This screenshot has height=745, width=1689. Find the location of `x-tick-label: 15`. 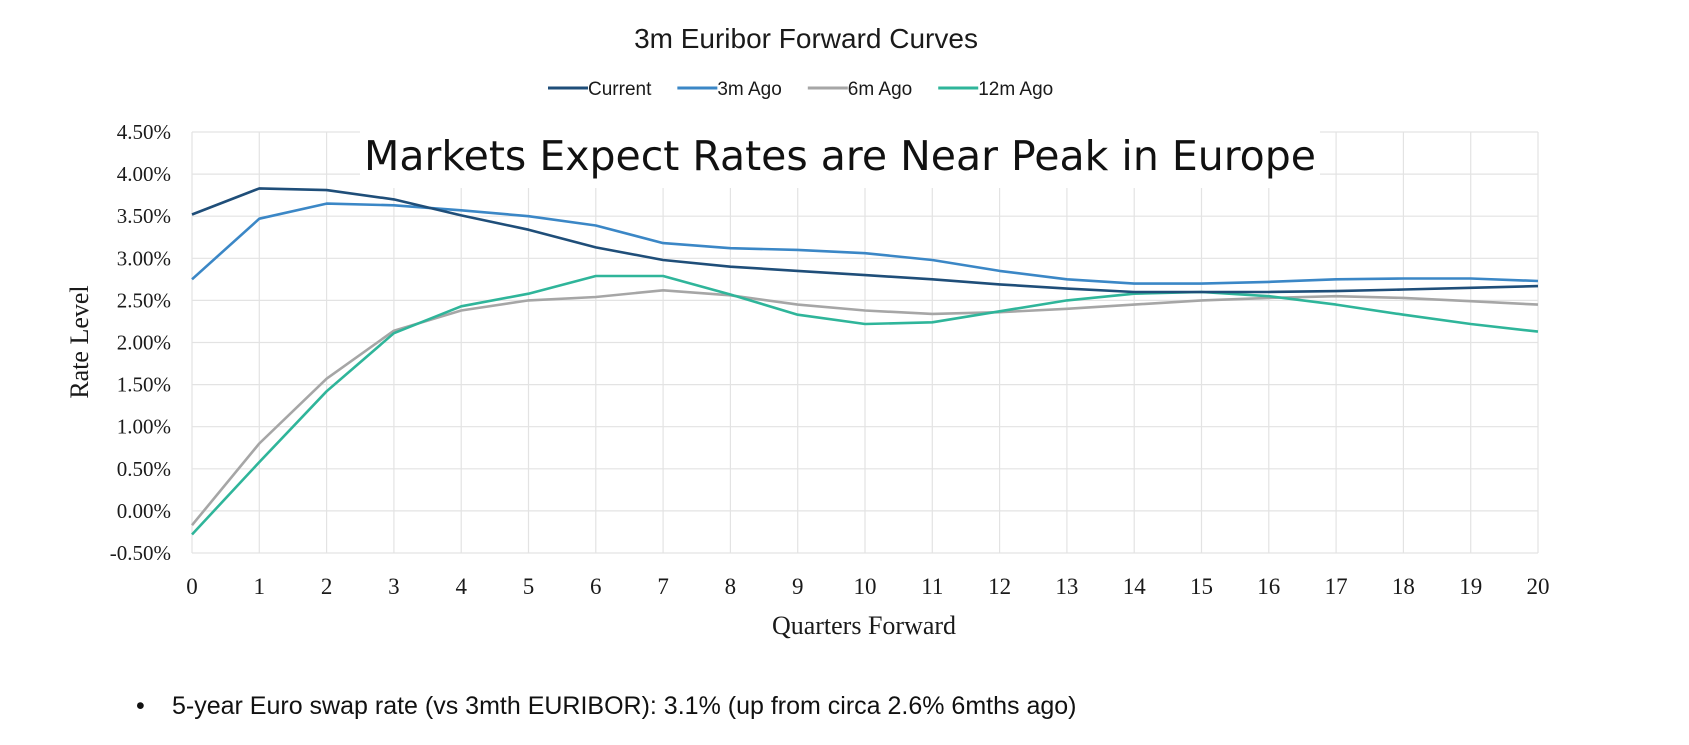

x-tick-label: 15 is located at coordinates (1201, 586).